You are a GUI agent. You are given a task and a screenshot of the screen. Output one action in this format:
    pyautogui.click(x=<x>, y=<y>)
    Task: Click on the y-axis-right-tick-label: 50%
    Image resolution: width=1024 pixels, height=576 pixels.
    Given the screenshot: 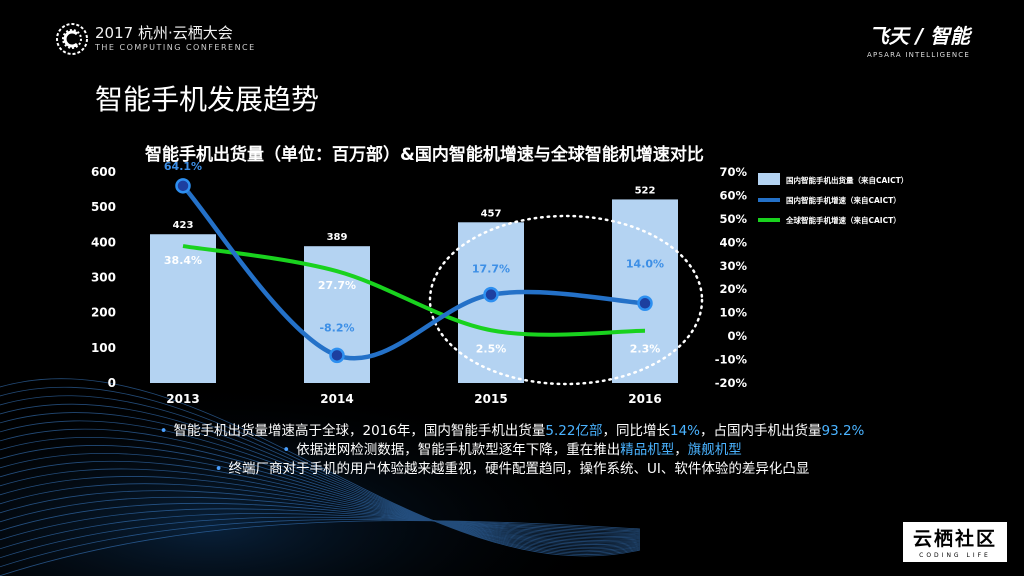 What is the action you would take?
    pyautogui.click(x=733, y=219)
    